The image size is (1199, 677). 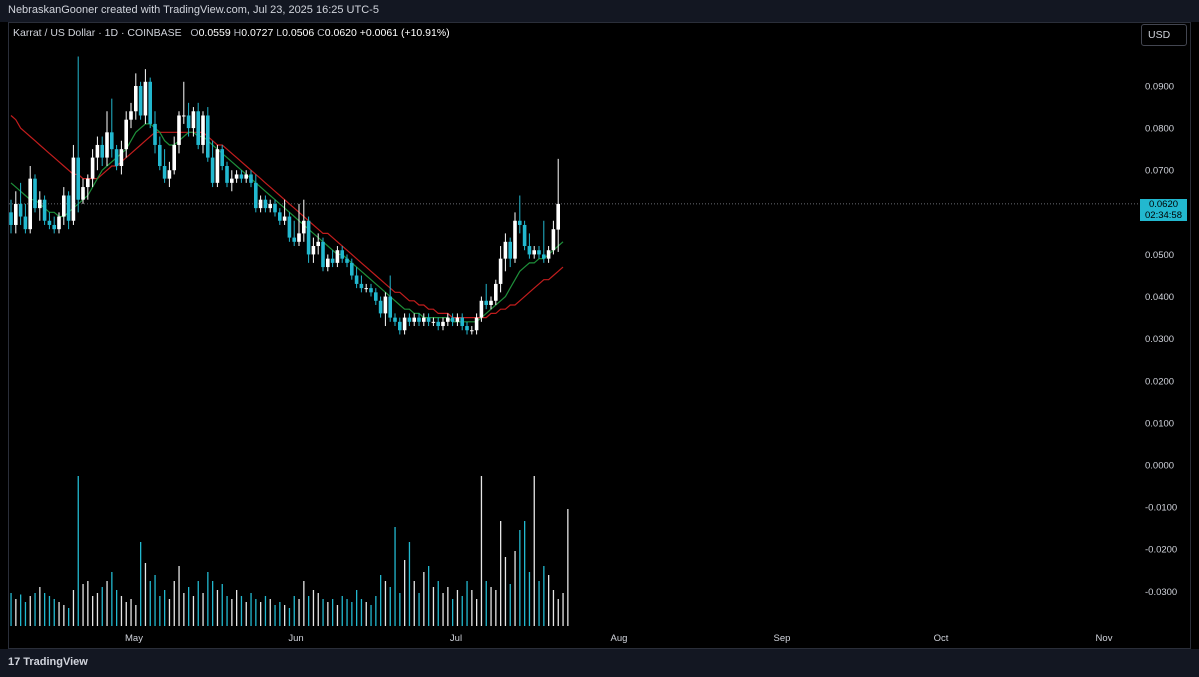 What do you see at coordinates (1104, 638) in the screenshot?
I see `x-tick-label: Nov` at bounding box center [1104, 638].